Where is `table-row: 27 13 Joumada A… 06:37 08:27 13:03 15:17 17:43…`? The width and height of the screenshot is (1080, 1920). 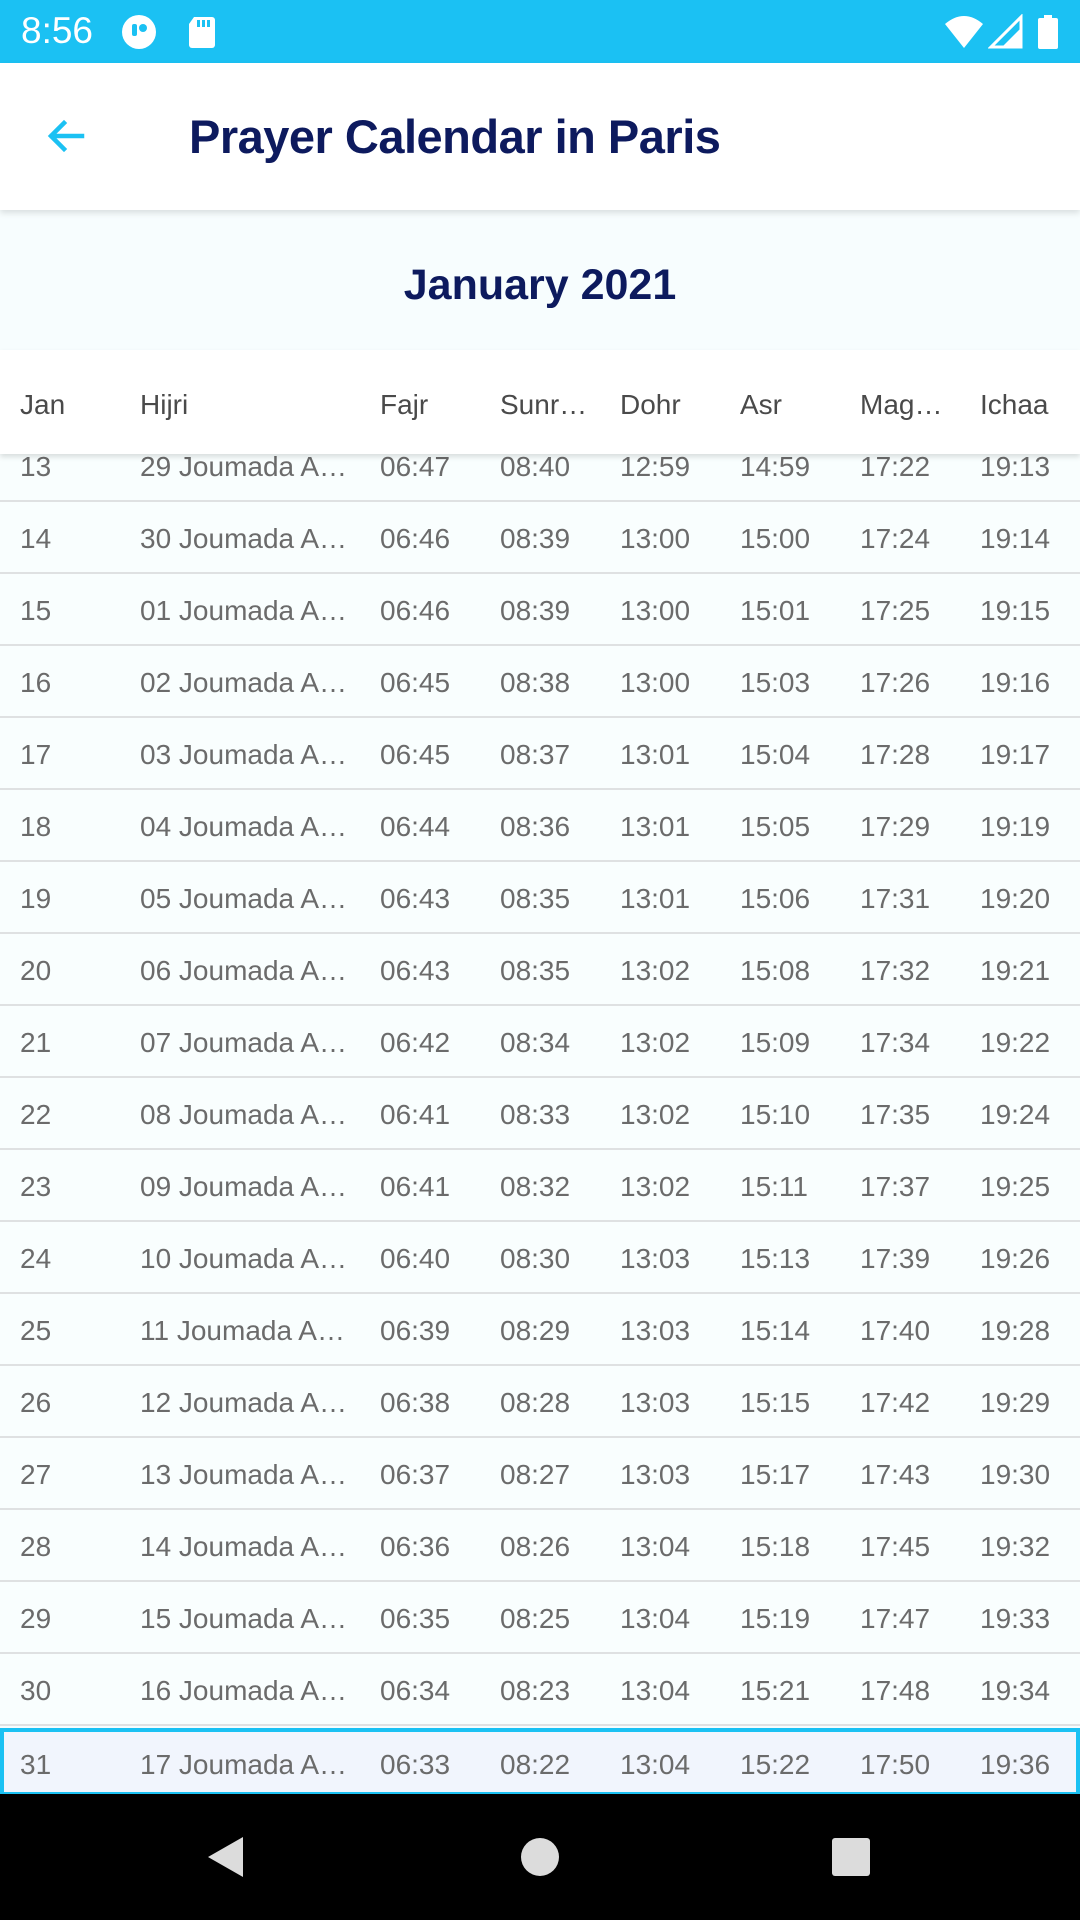 table-row: 27 13 Joumada A… 06:37 08:27 13:03 15:17 17:43… is located at coordinates (540, 1474).